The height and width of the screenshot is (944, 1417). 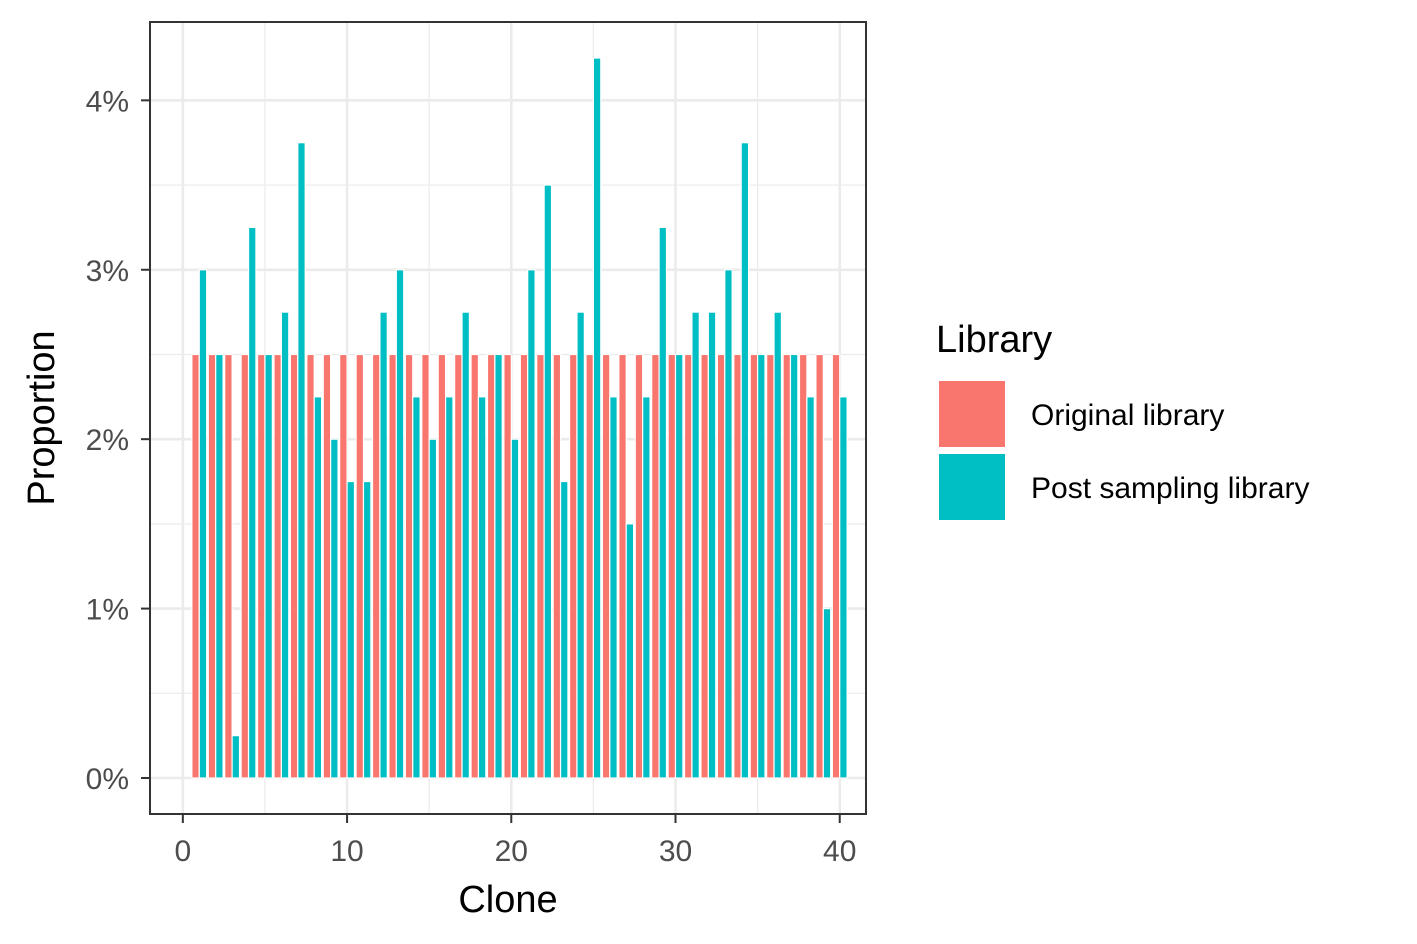 What do you see at coordinates (107, 610) in the screenshot?
I see `y-axis-tick-label: 1%` at bounding box center [107, 610].